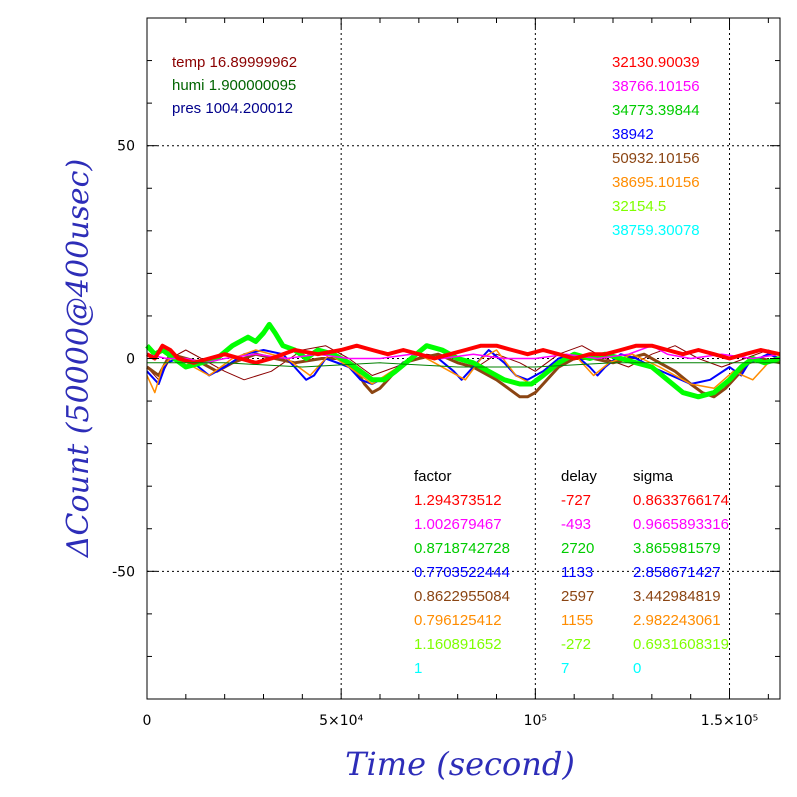 The width and height of the screenshot is (797, 797). What do you see at coordinates (458, 524) in the screenshot?
I see `table-cell-factor: 1.002679467` at bounding box center [458, 524].